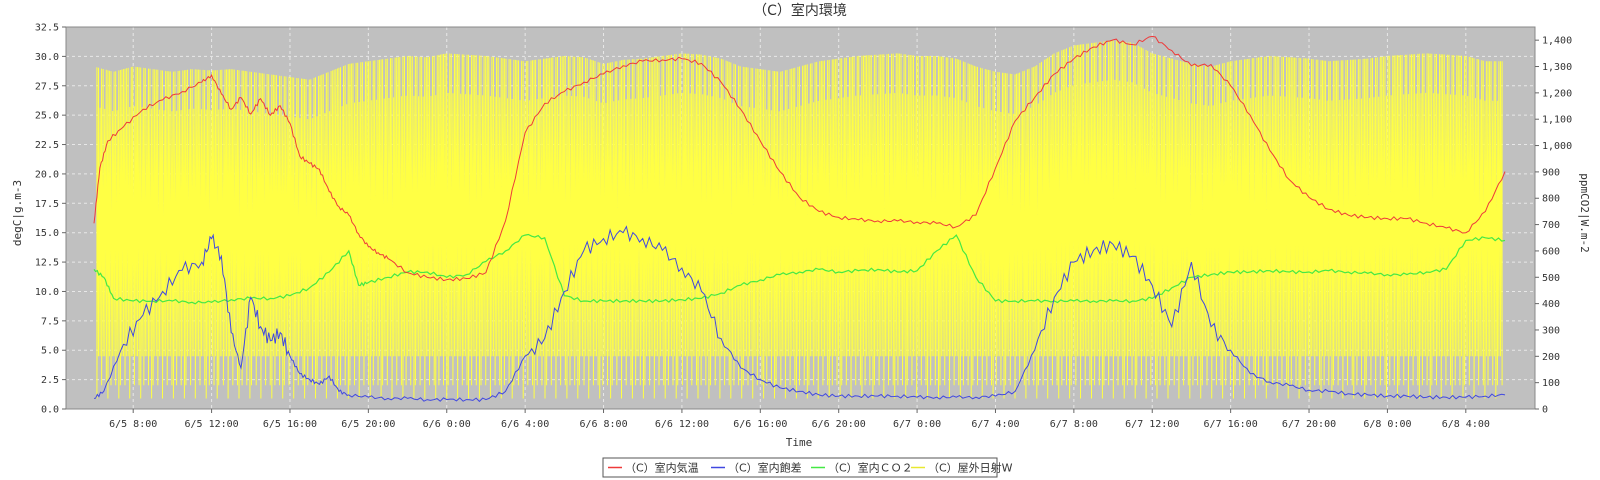 The height and width of the screenshot is (480, 1600). I want to click on x-tick-label: 6/7 4:00, so click(995, 424).